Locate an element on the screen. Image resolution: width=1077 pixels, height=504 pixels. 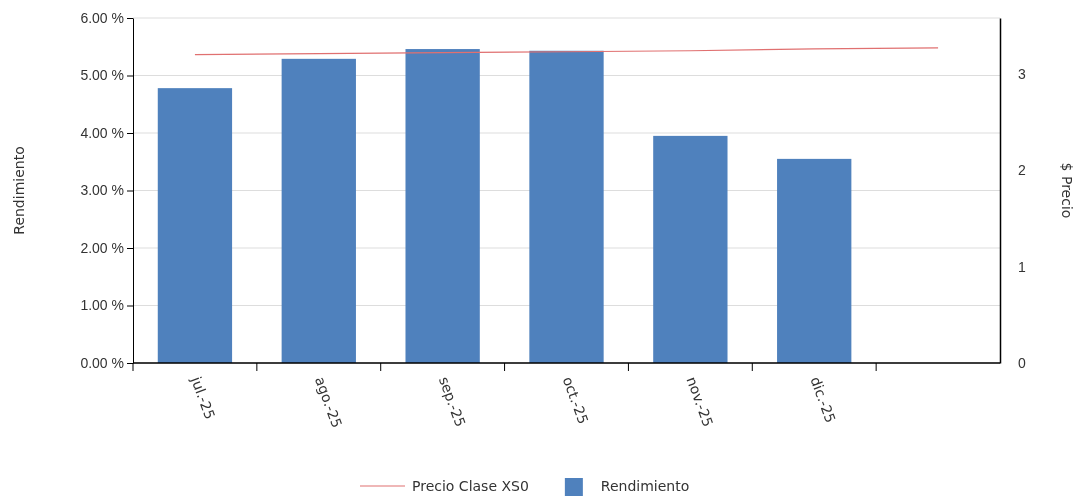
y-tick-label: 6.00 % is located at coordinates (102, 17).